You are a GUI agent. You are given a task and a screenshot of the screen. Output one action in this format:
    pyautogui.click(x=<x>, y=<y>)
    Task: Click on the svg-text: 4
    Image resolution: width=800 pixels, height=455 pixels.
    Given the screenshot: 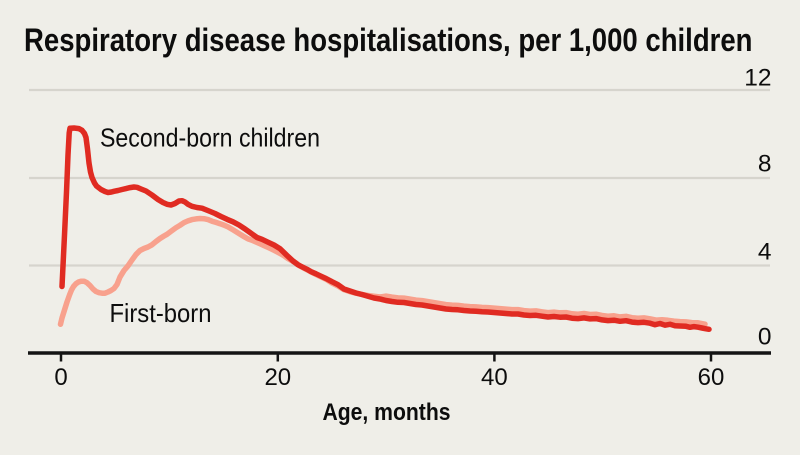 What is the action you would take?
    pyautogui.click(x=765, y=252)
    